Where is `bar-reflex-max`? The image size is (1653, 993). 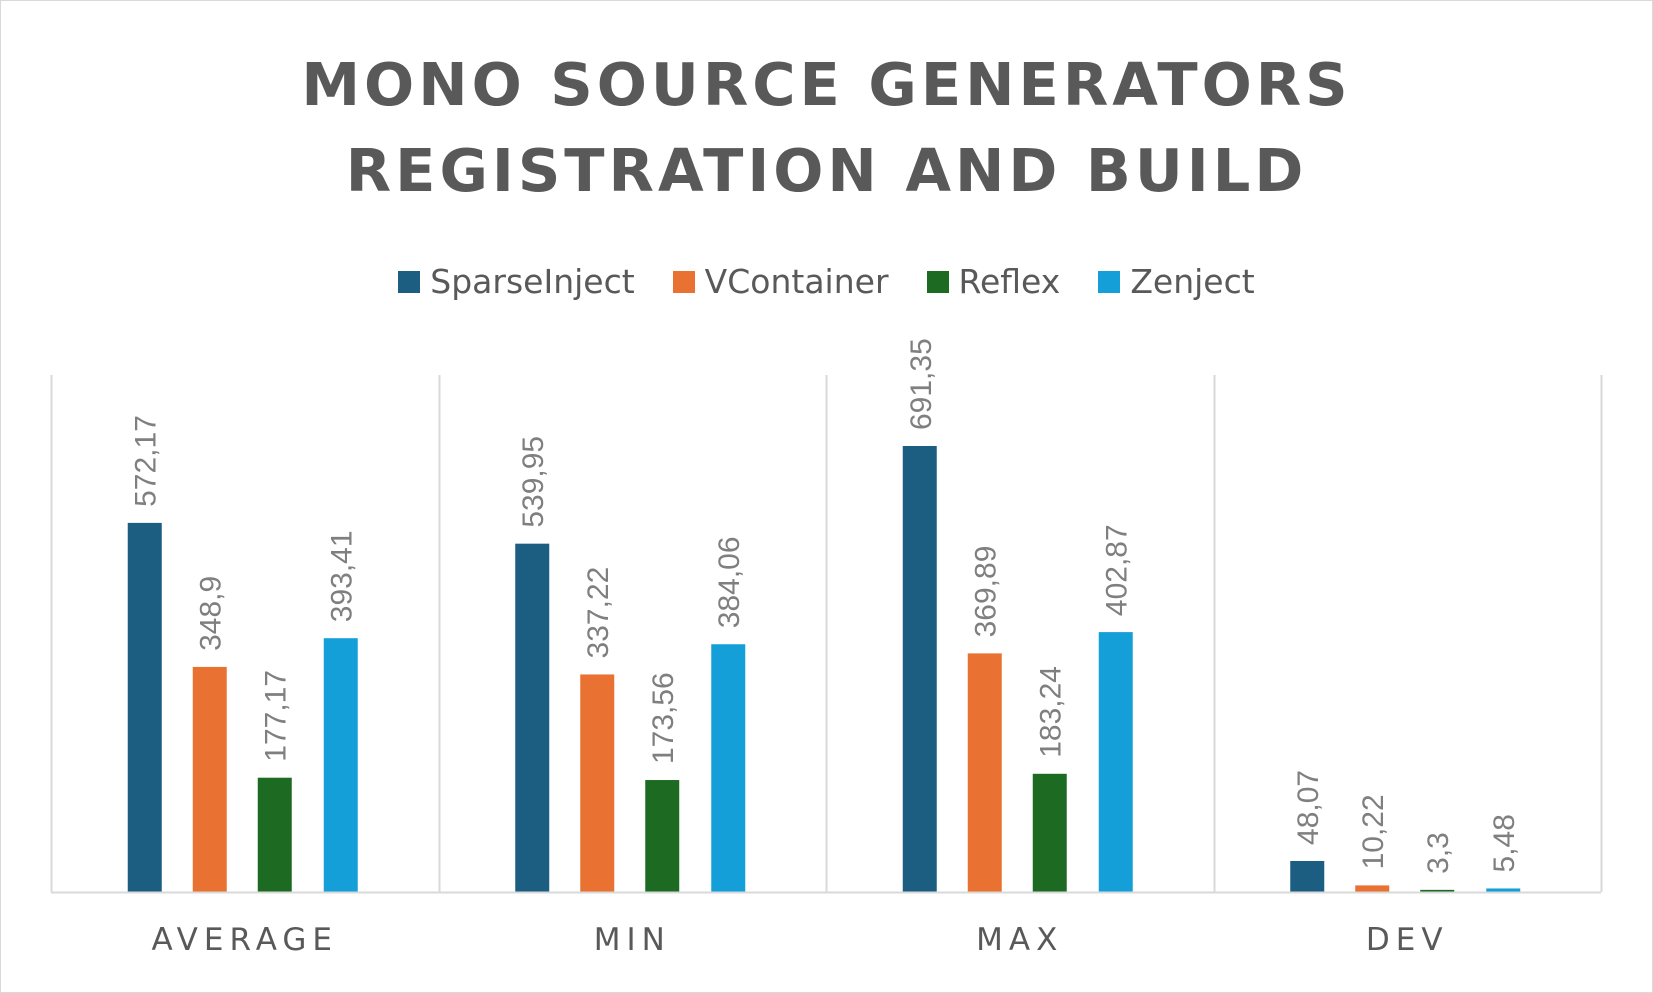
bar-reflex-max is located at coordinates (1049, 832).